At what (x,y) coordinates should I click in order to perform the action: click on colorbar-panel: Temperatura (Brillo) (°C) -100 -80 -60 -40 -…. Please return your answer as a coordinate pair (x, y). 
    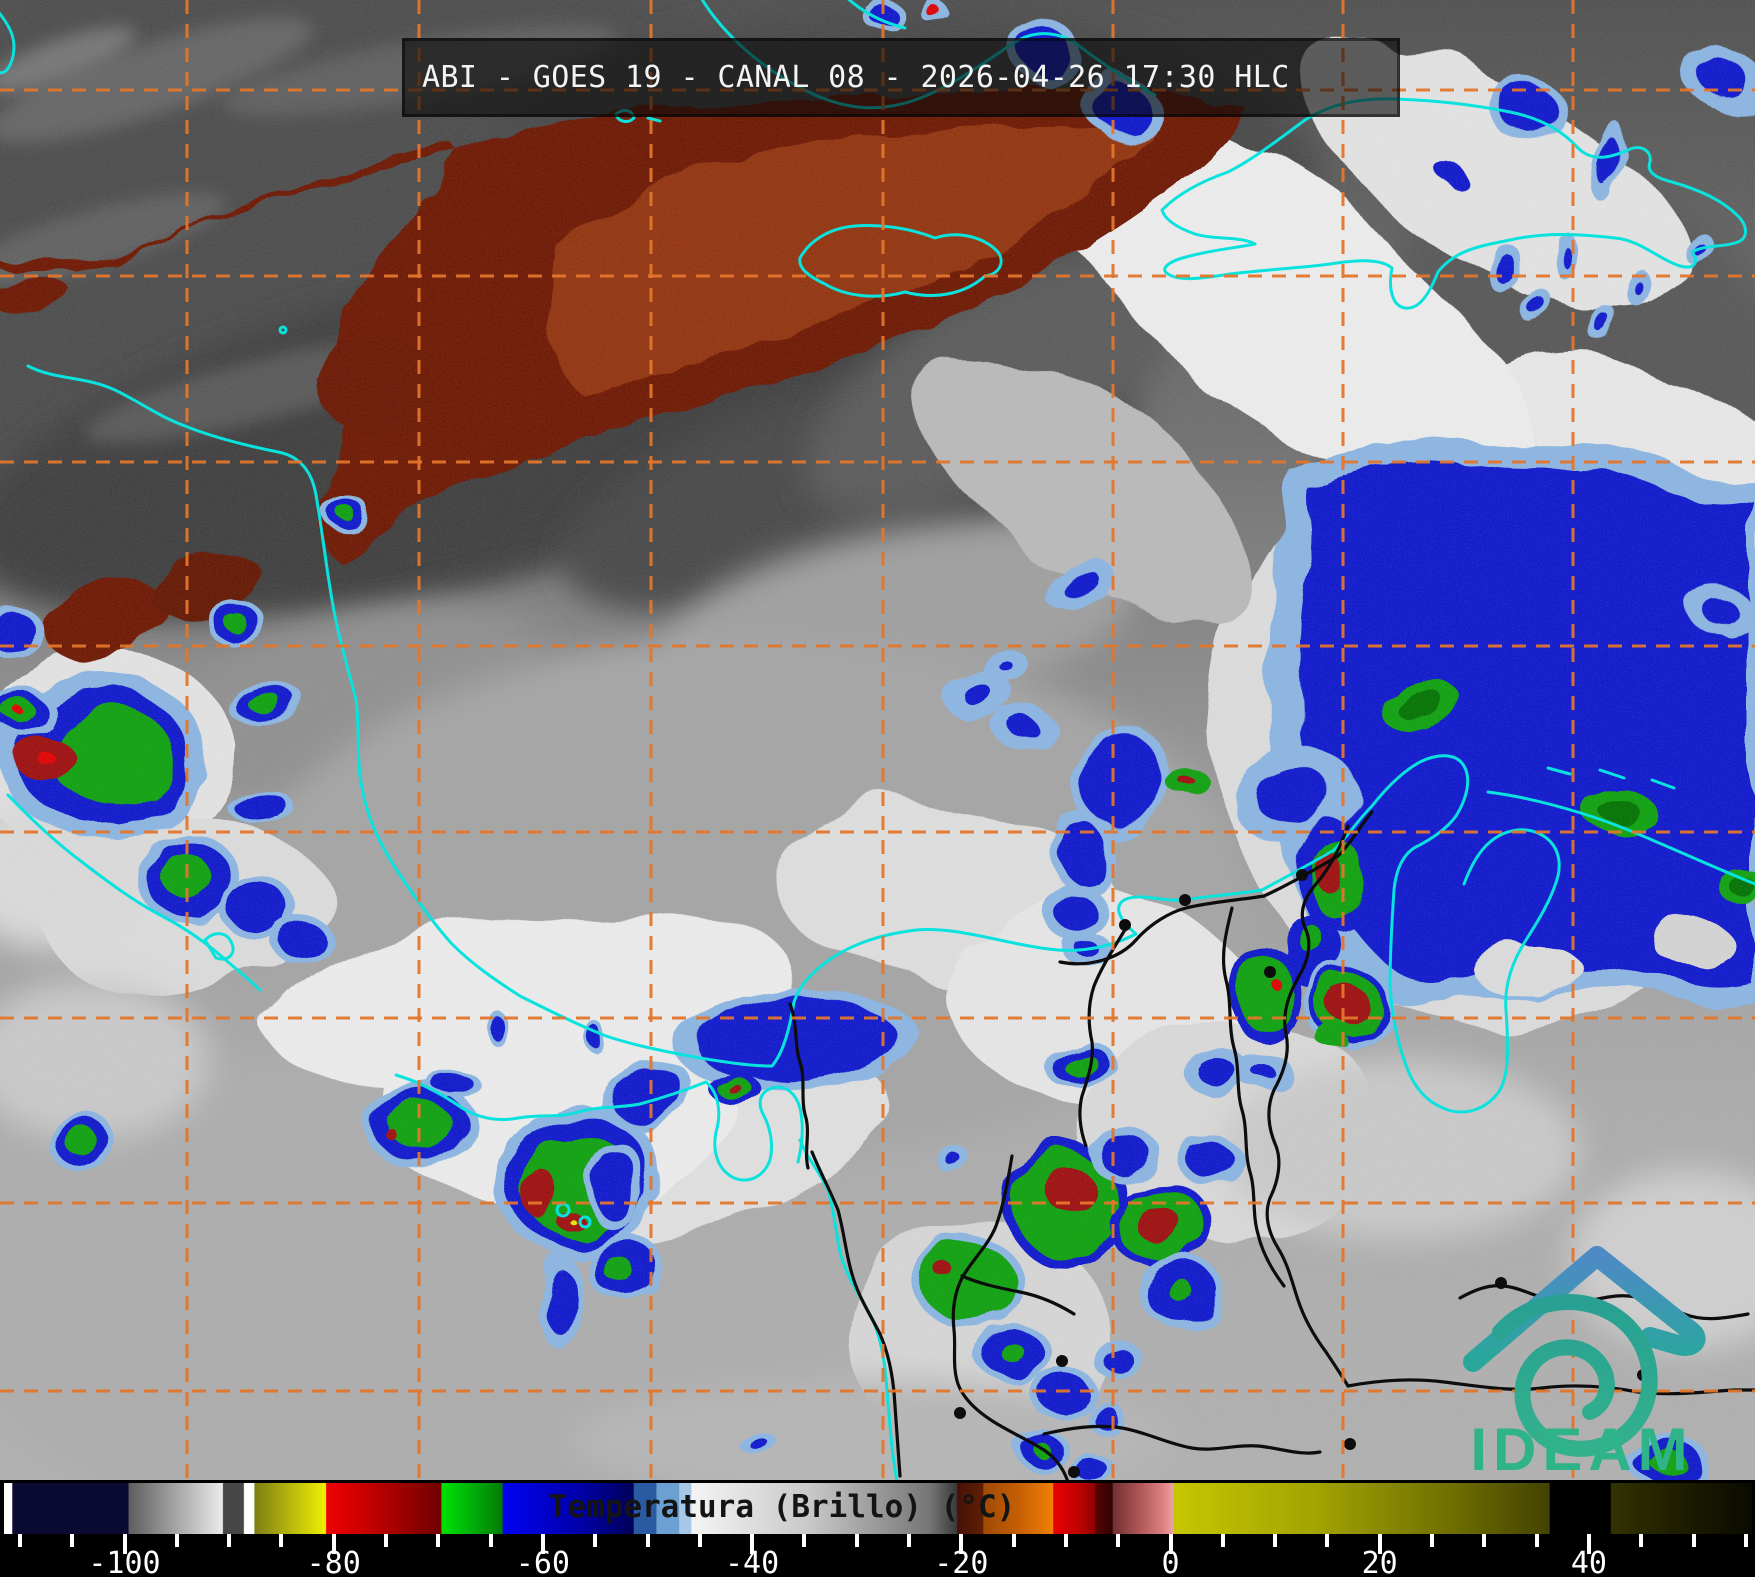
    Looking at the image, I should click on (877, 1528).